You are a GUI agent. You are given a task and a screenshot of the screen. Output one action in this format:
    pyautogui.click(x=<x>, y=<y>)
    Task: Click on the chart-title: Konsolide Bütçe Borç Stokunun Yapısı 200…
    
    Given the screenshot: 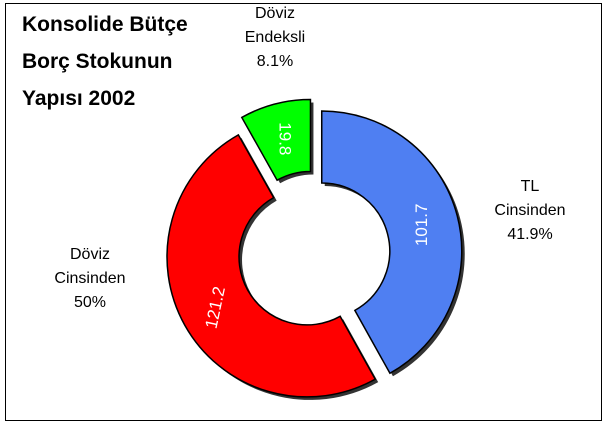 What is the action you would take?
    pyautogui.click(x=105, y=61)
    